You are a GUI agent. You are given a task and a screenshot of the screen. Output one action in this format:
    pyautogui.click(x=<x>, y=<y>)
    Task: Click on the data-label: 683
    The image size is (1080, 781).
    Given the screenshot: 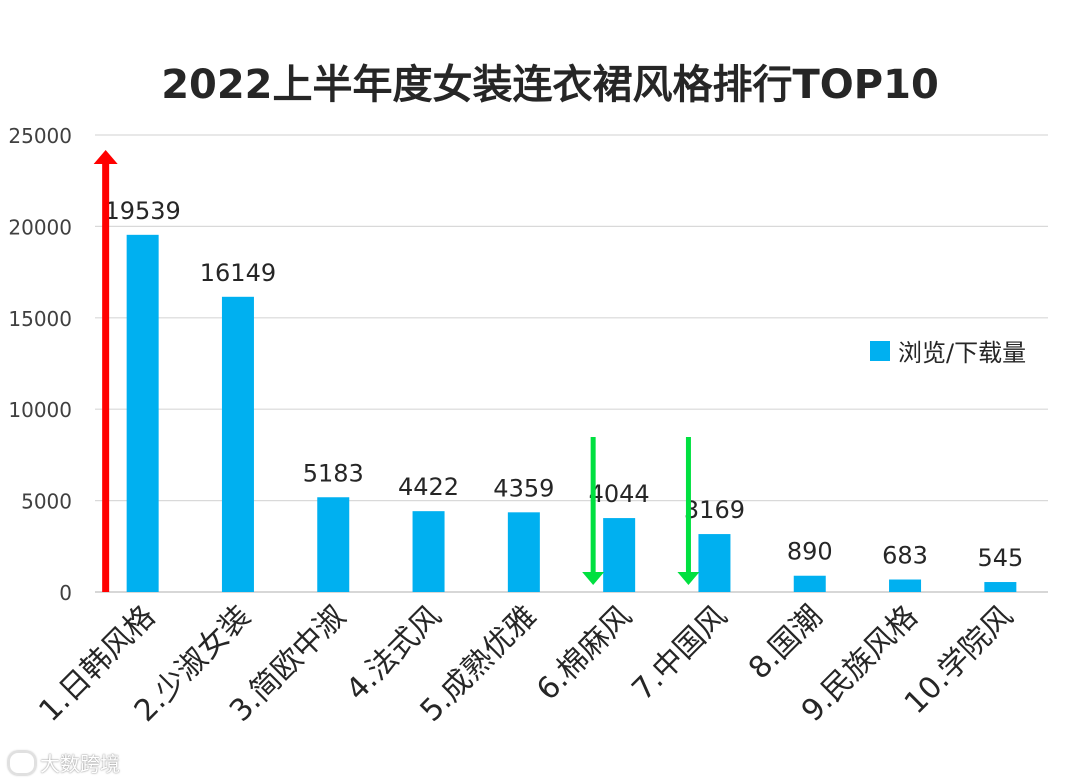 What is the action you would take?
    pyautogui.click(x=905, y=556)
    